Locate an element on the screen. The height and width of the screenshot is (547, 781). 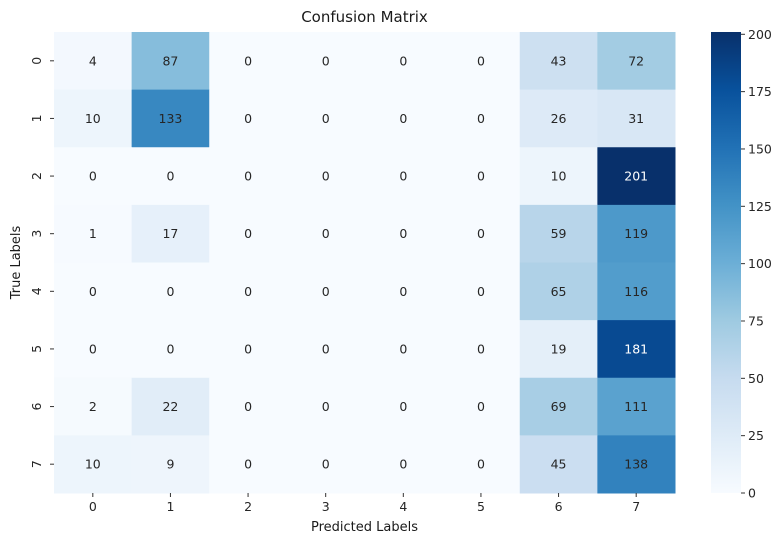
x-tick-label: 2 is located at coordinates (248, 506).